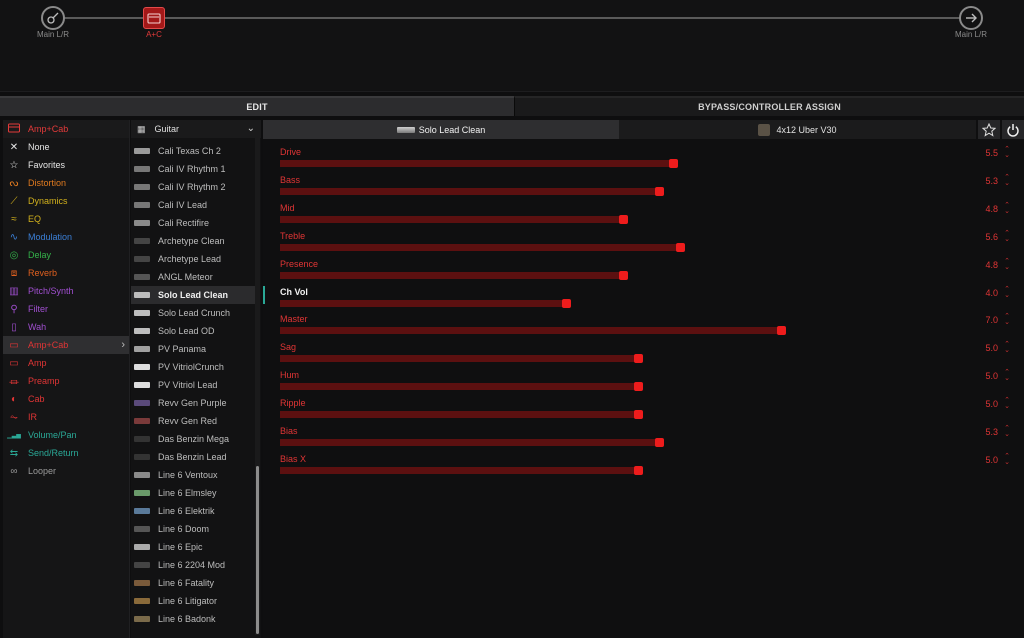  Describe the element at coordinates (1013, 129) in the screenshot. I see `power-button` at that location.